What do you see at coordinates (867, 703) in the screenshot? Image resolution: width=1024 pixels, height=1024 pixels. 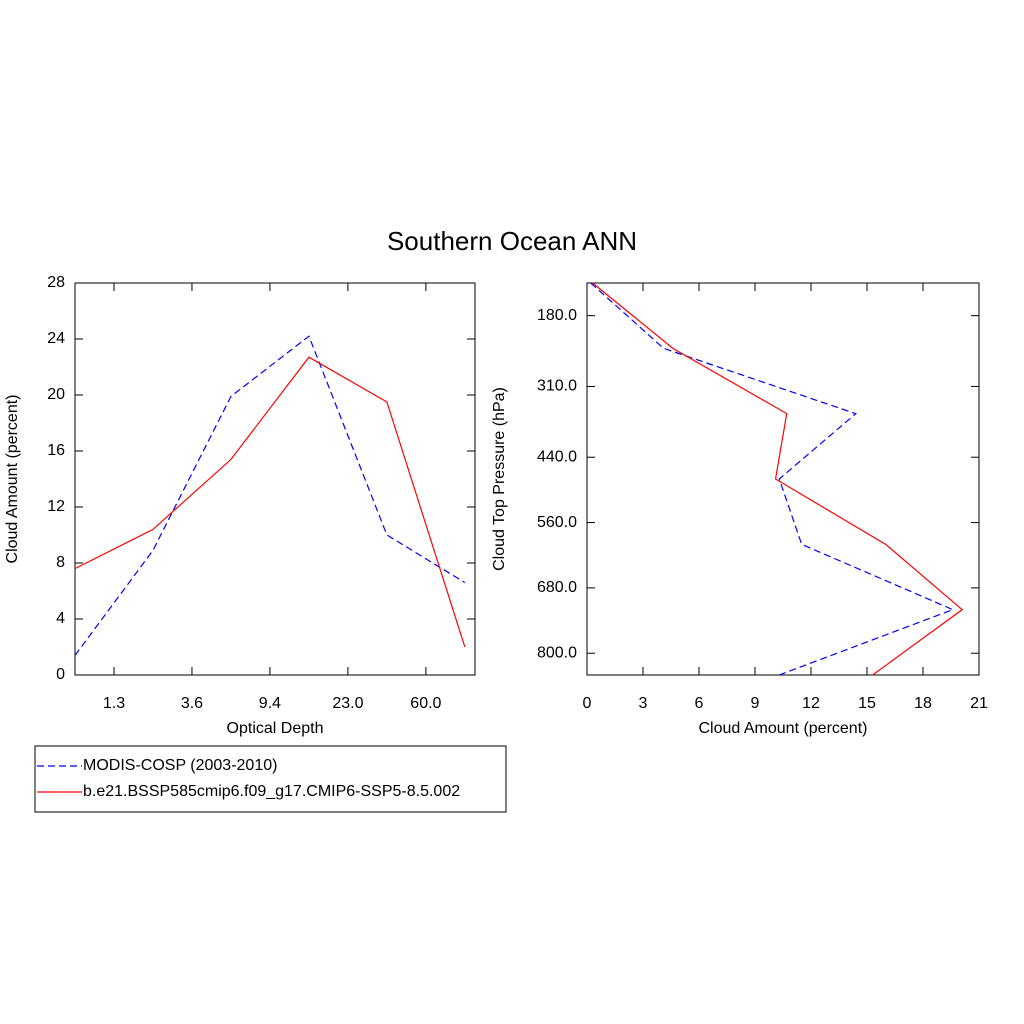 I see `x-tick-label: 15` at bounding box center [867, 703].